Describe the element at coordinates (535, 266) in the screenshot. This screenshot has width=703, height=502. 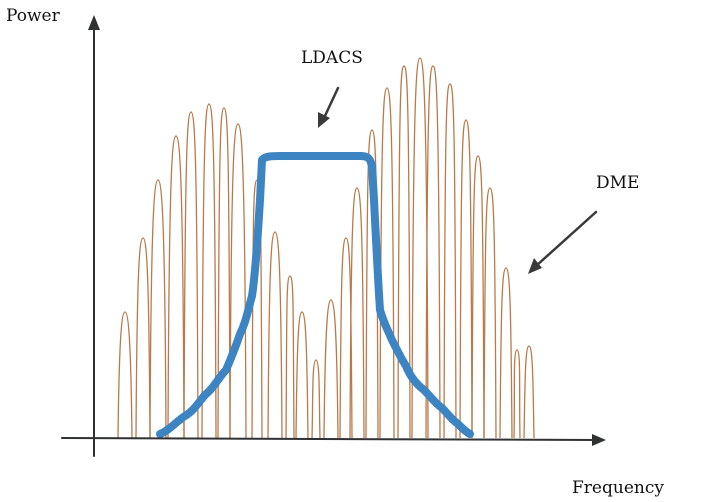
I see `dme-pointer-arrowhead` at that location.